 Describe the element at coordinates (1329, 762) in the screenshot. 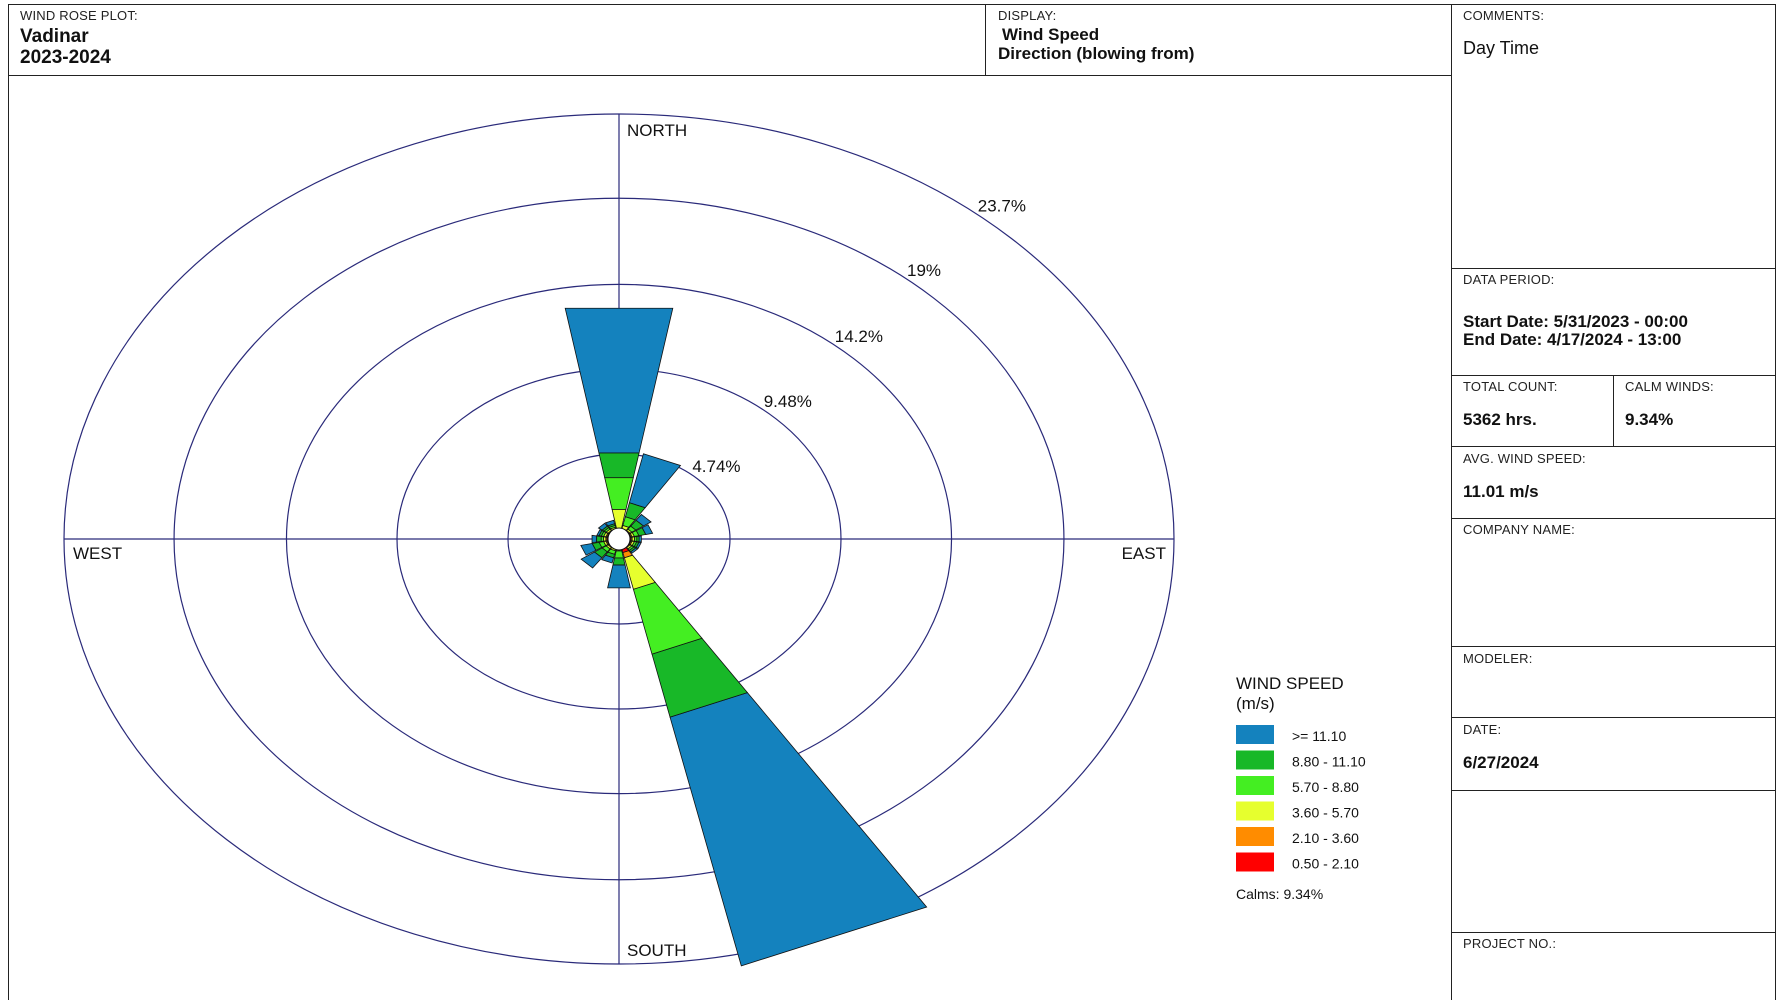

I see `legend-label-5: 8.80 - 11.10` at that location.